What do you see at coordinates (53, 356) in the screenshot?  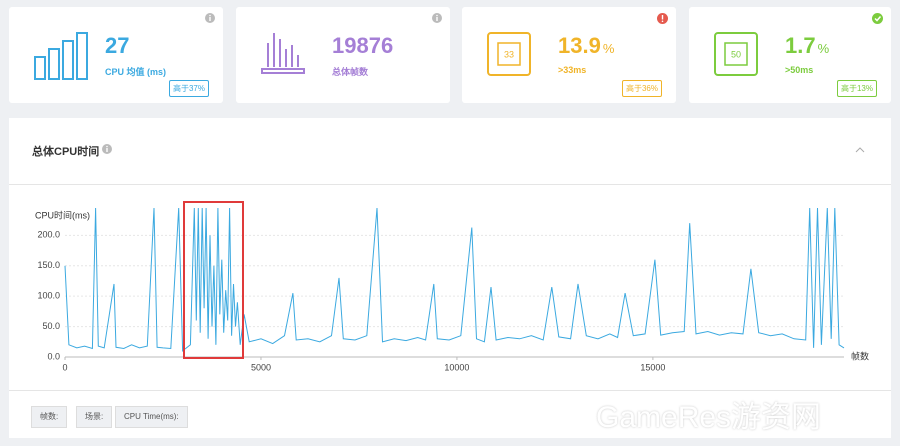 I see `y-tick-label: 0.0` at bounding box center [53, 356].